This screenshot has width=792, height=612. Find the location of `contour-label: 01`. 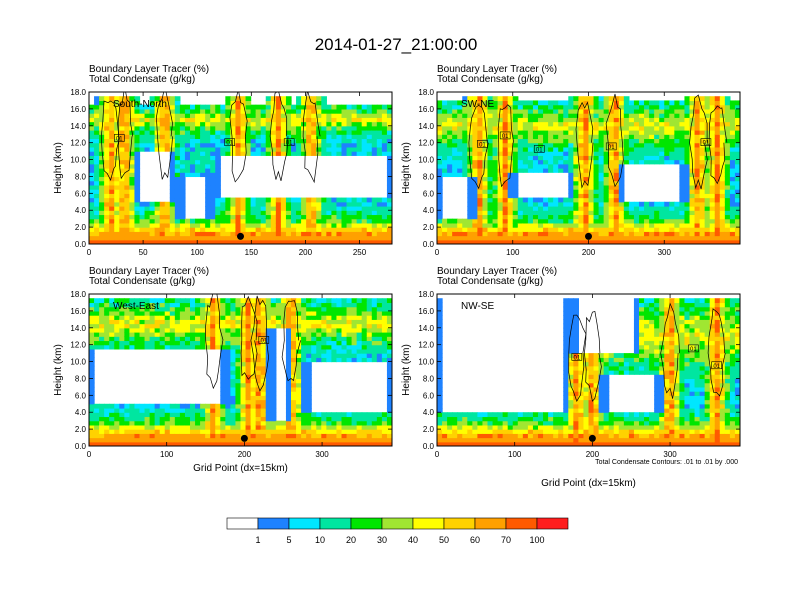

contour-label: 01 is located at coordinates (706, 144).